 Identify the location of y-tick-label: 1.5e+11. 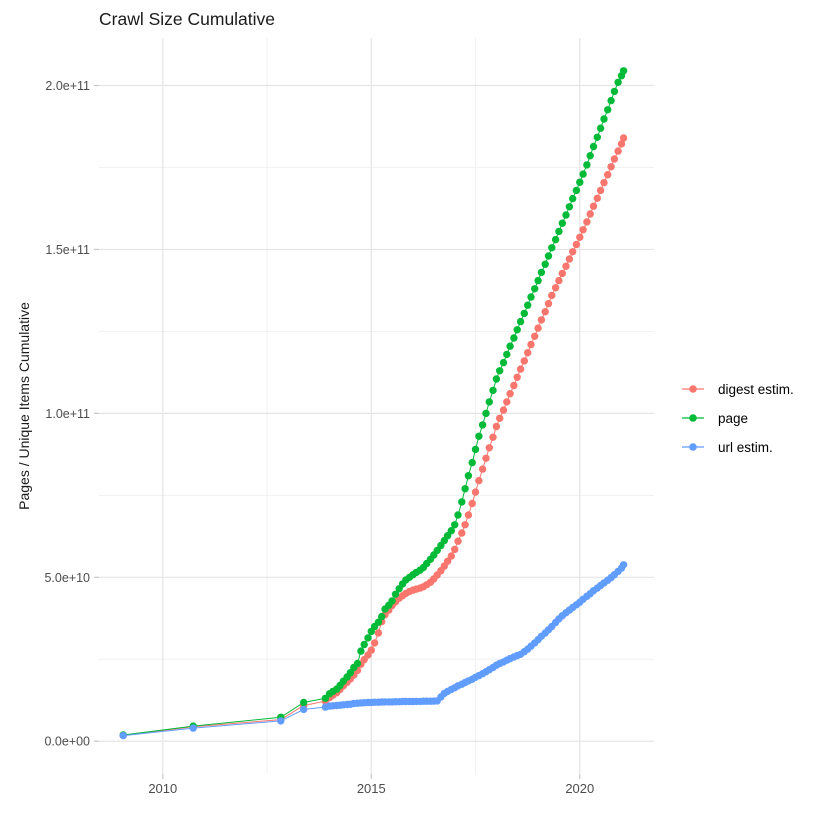
(67, 250).